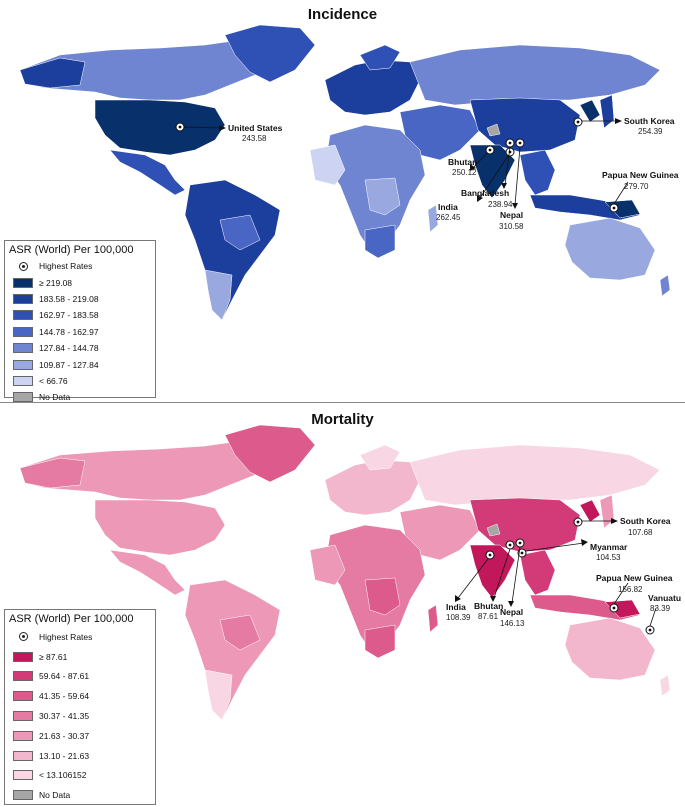 Image resolution: width=685 pixels, height=807 pixels. What do you see at coordinates (660, 608) in the screenshot?
I see `callout-value: 83.39` at bounding box center [660, 608].